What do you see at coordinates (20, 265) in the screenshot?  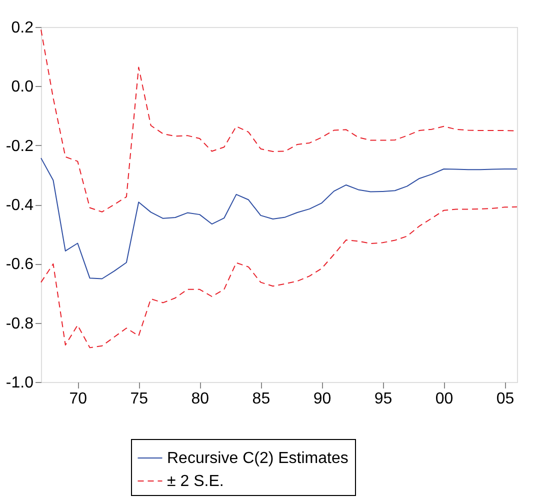 I see `y-tick-label: -0.6` at bounding box center [20, 265].